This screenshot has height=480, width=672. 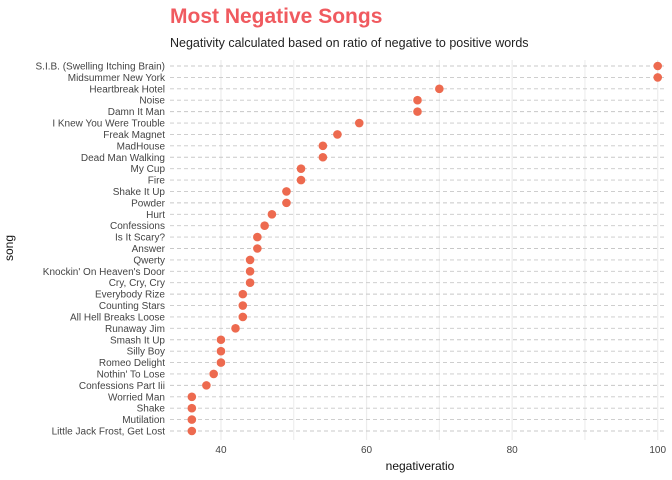 What do you see at coordinates (157, 181) in the screenshot?
I see `y-tick-label: Fire` at bounding box center [157, 181].